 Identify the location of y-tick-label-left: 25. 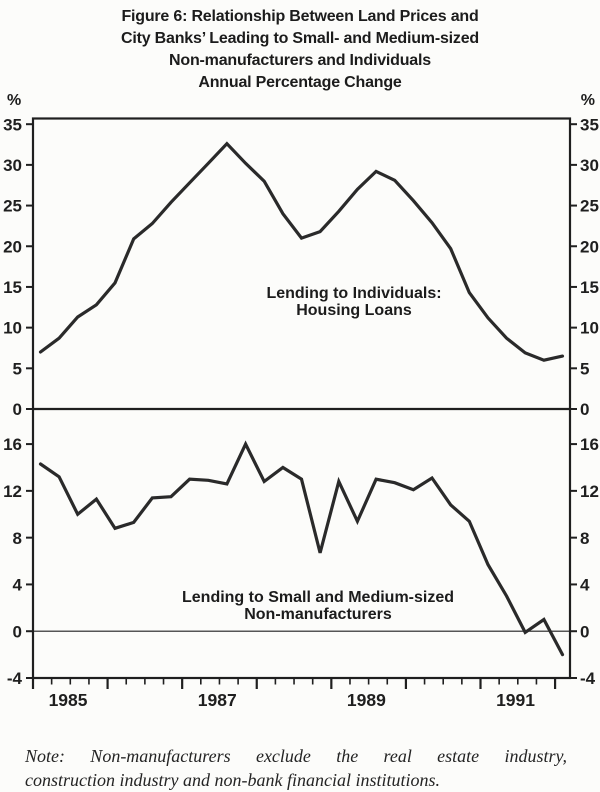
(12, 206).